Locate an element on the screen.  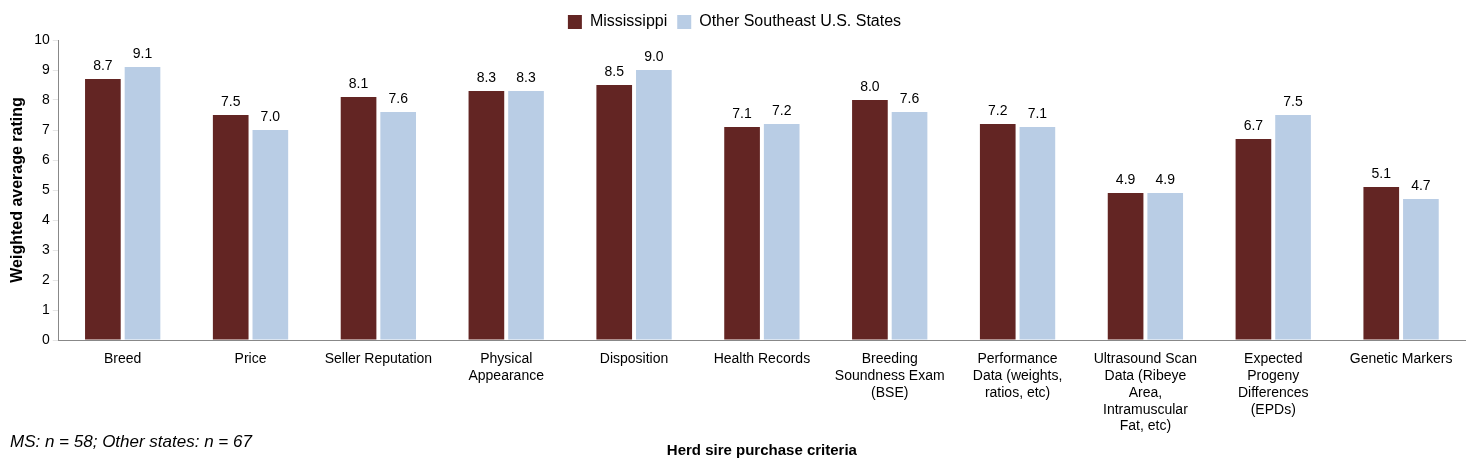
y-axis-title: Weighted average rating is located at coordinates (17, 190).